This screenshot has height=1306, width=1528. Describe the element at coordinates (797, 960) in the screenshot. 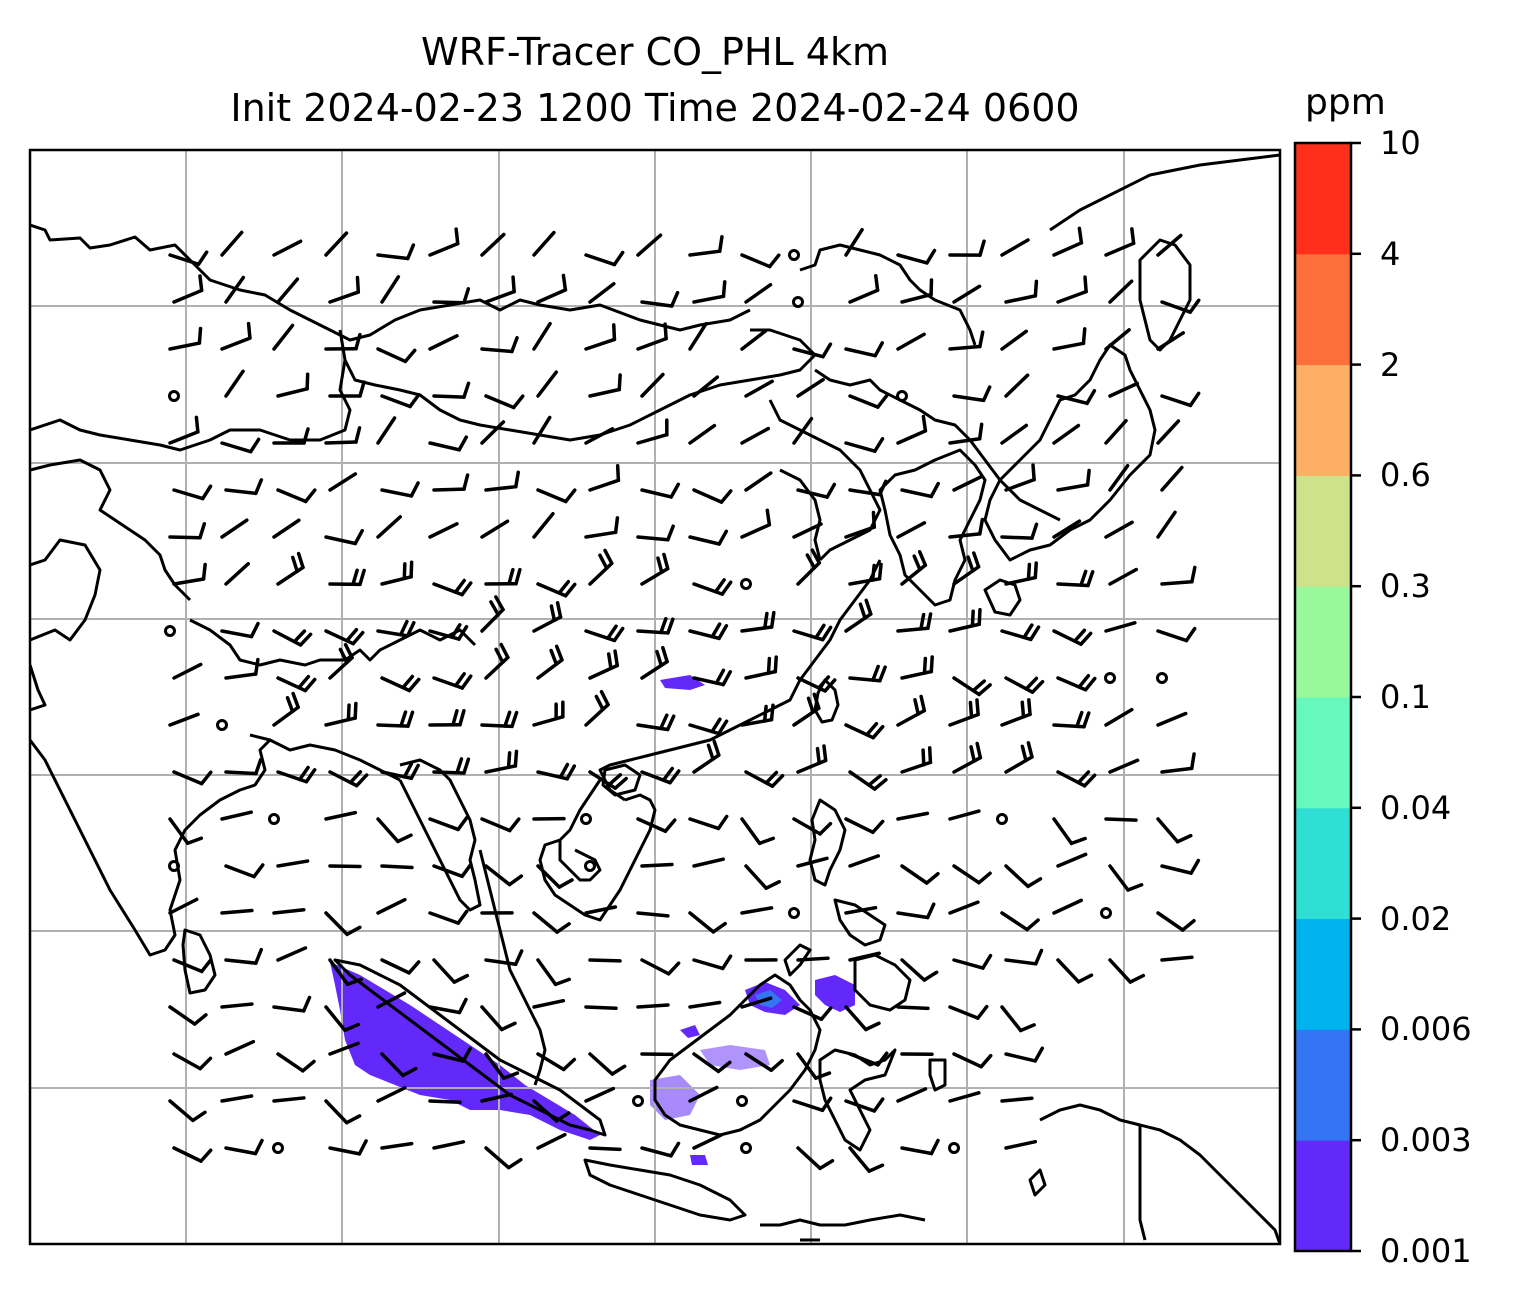

I see `coastline-palawan` at that location.